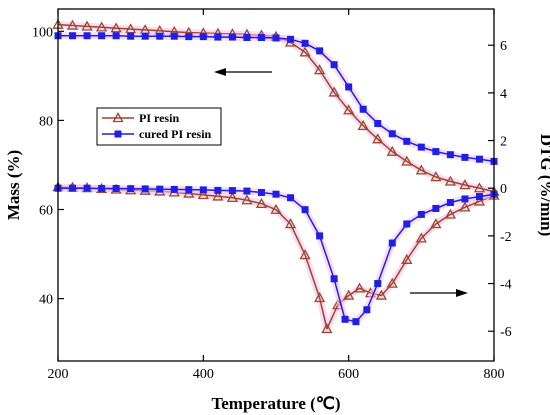 The height and width of the screenshot is (415, 550). I want to click on y-right-tick-label: 0, so click(503, 189).